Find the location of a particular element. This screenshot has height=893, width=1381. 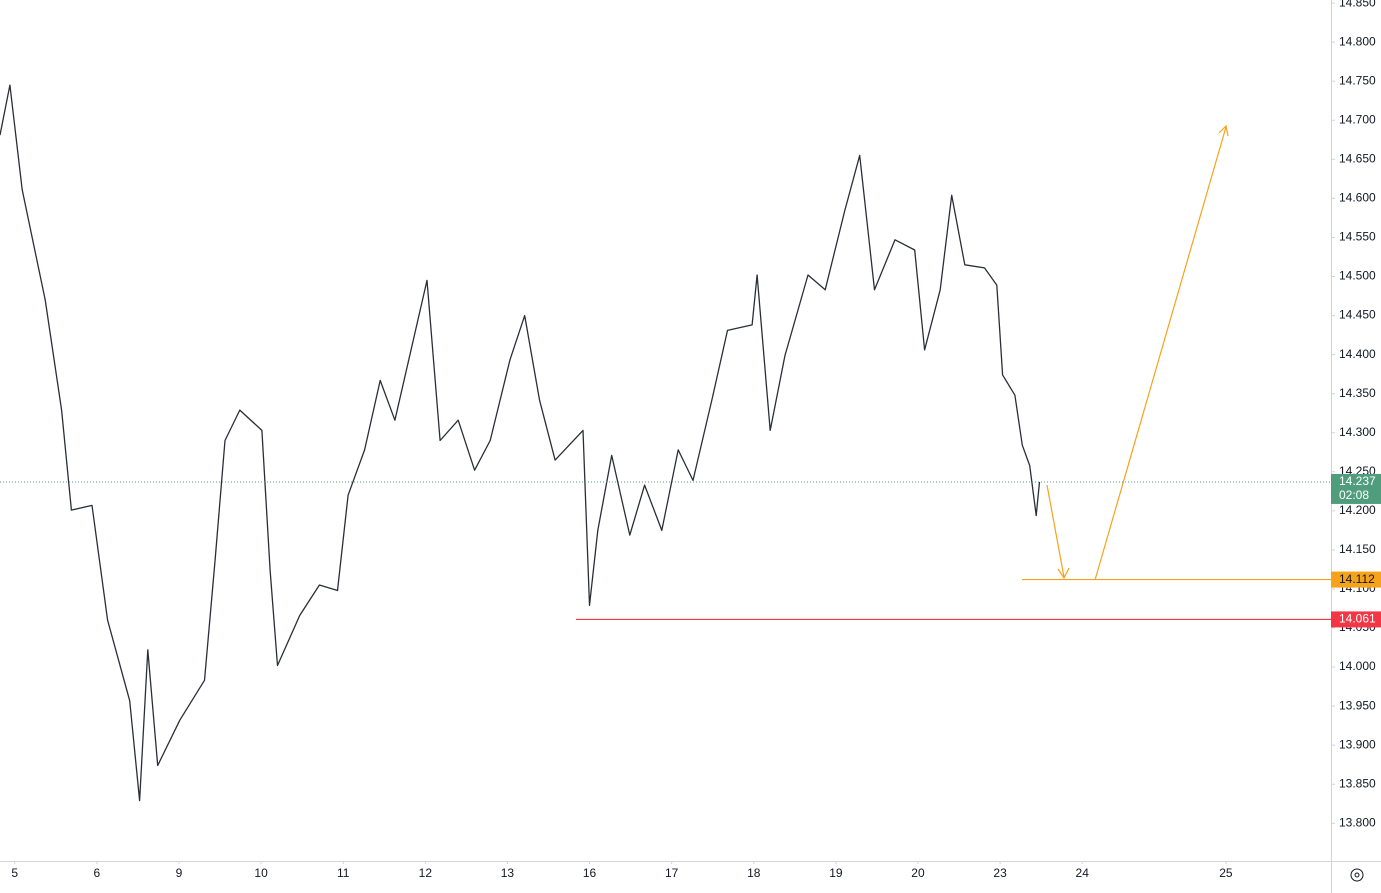

y-tick-label: 14.850 is located at coordinates (1357, 4).